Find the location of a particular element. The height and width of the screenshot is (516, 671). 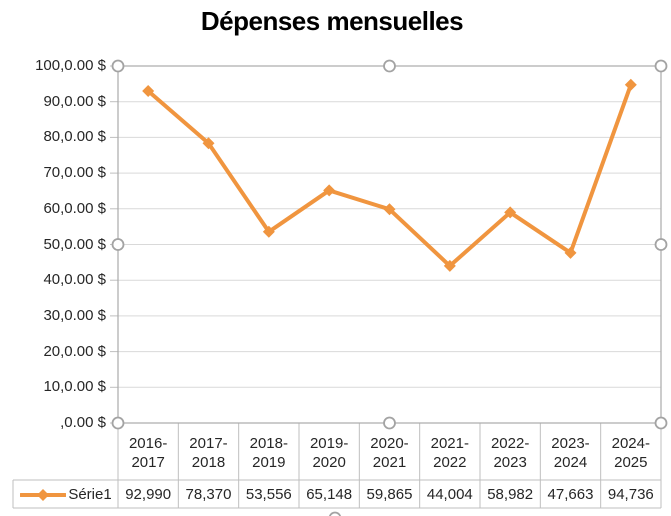

y-axis-tick-label: 30,0.00 $ is located at coordinates (74, 315).